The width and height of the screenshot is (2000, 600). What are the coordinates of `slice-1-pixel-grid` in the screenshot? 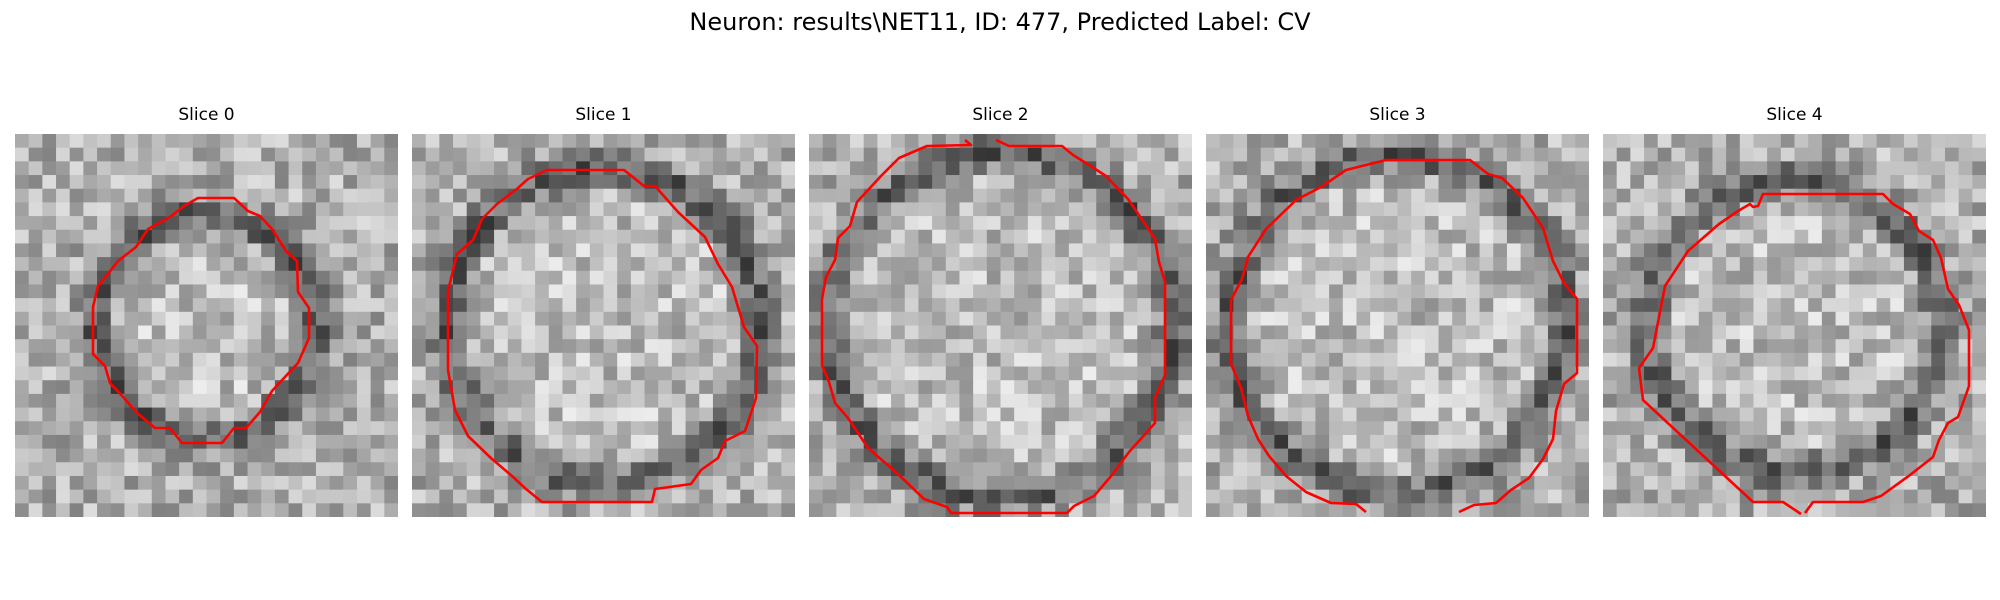 It's located at (603, 325).